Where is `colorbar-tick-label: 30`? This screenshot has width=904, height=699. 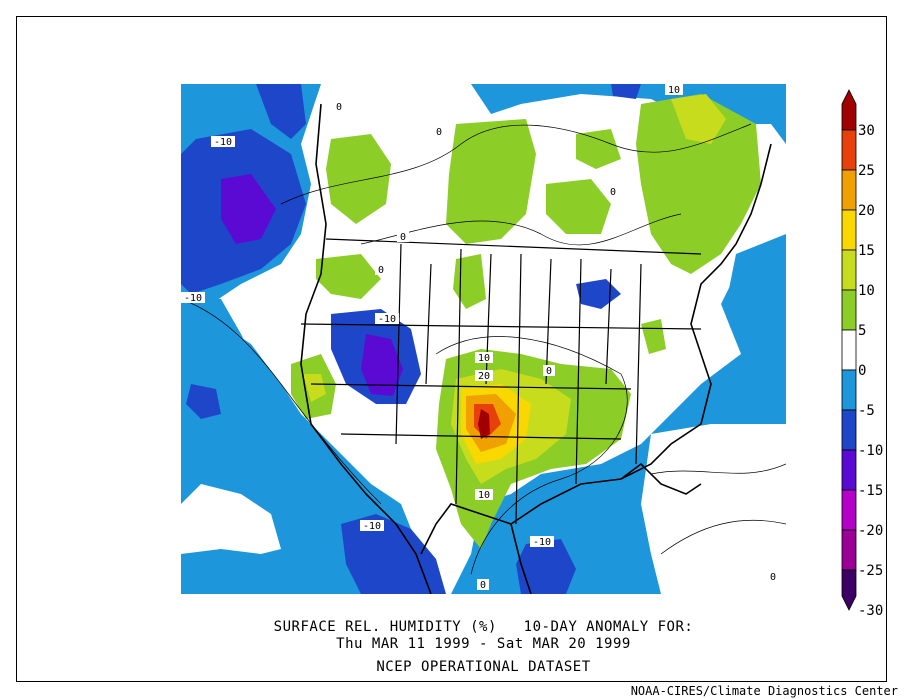
colorbar-tick-label: 30 is located at coordinates (866, 131).